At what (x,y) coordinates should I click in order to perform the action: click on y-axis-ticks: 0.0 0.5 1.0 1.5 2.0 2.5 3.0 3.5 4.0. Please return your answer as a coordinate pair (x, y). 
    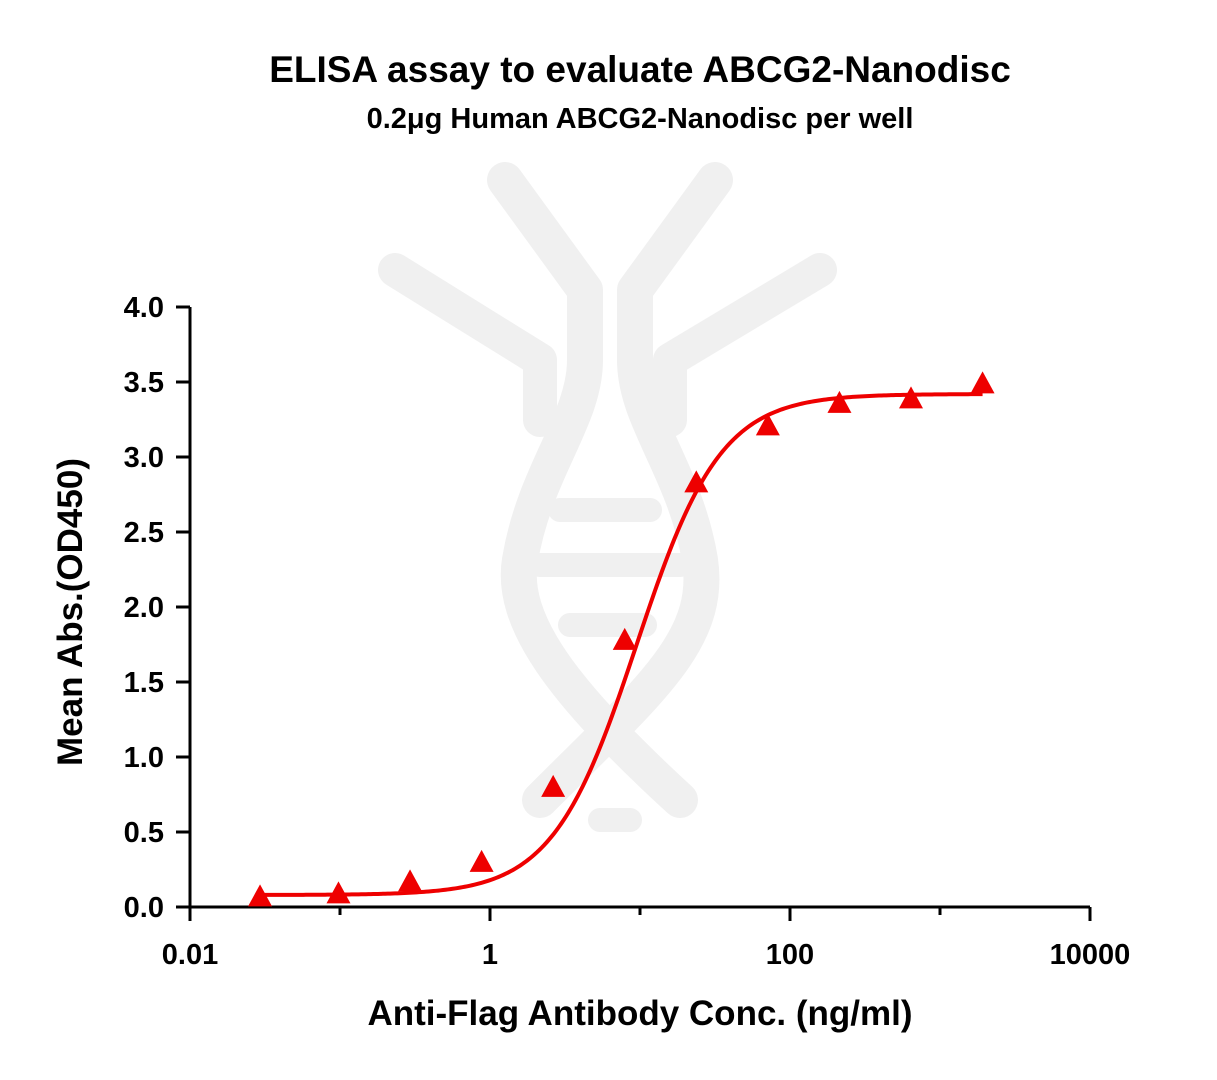
    Looking at the image, I should click on (157, 608).